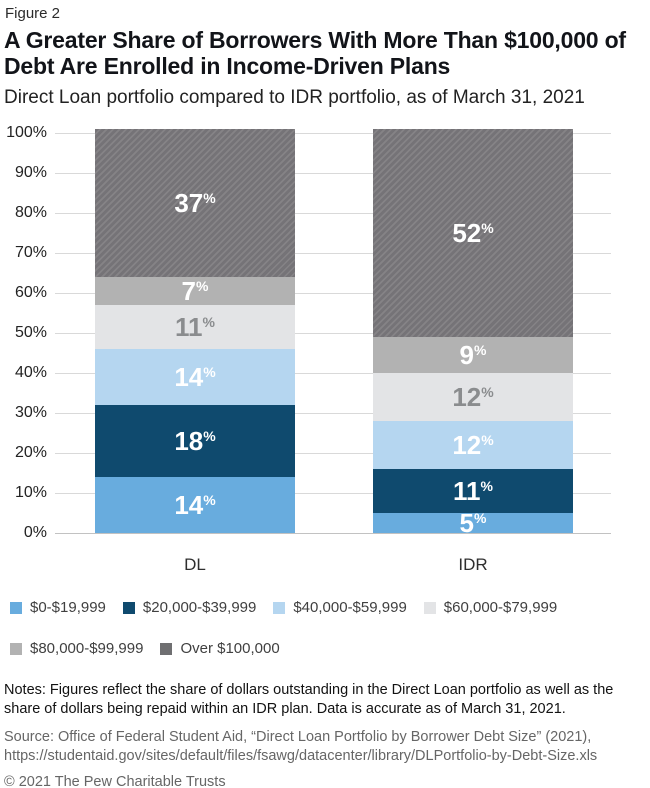 The height and width of the screenshot is (788, 650). What do you see at coordinates (68, 607) in the screenshot?
I see `legend-label: $0-$19,999` at bounding box center [68, 607].